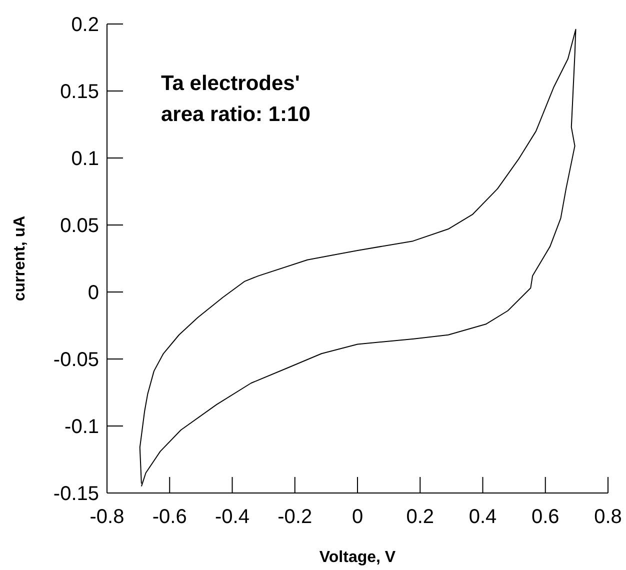 The width and height of the screenshot is (626, 570). What do you see at coordinates (545, 517) in the screenshot?
I see `x-tick-label: 0.6` at bounding box center [545, 517].